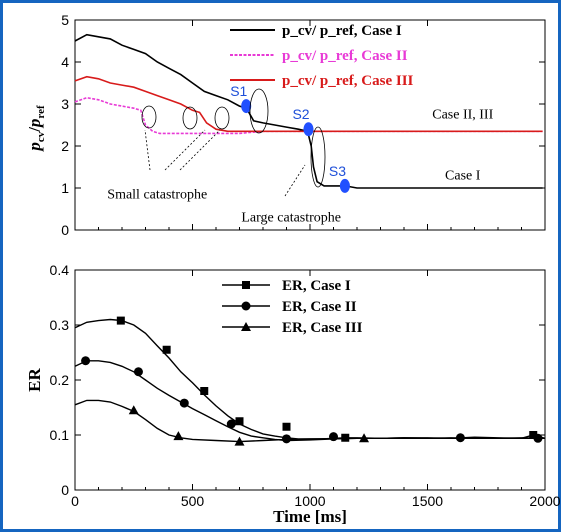  What do you see at coordinates (65, 146) in the screenshot?
I see `y-tick-label: 2` at bounding box center [65, 146].